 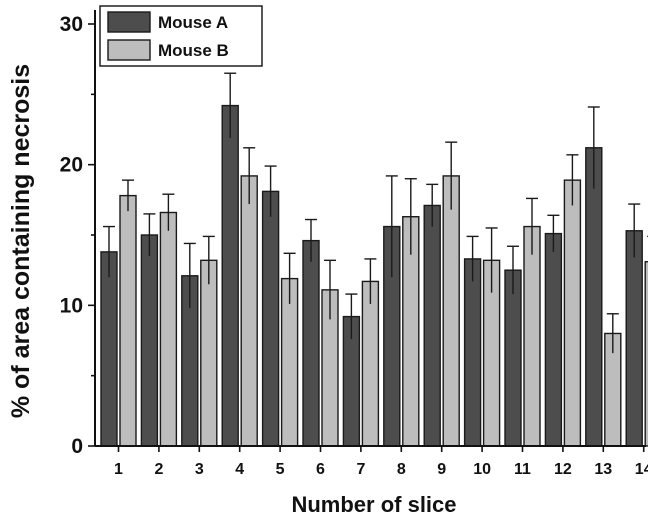 What do you see at coordinates (129, 50) in the screenshot?
I see `legend-swatch-mouse-b` at bounding box center [129, 50].